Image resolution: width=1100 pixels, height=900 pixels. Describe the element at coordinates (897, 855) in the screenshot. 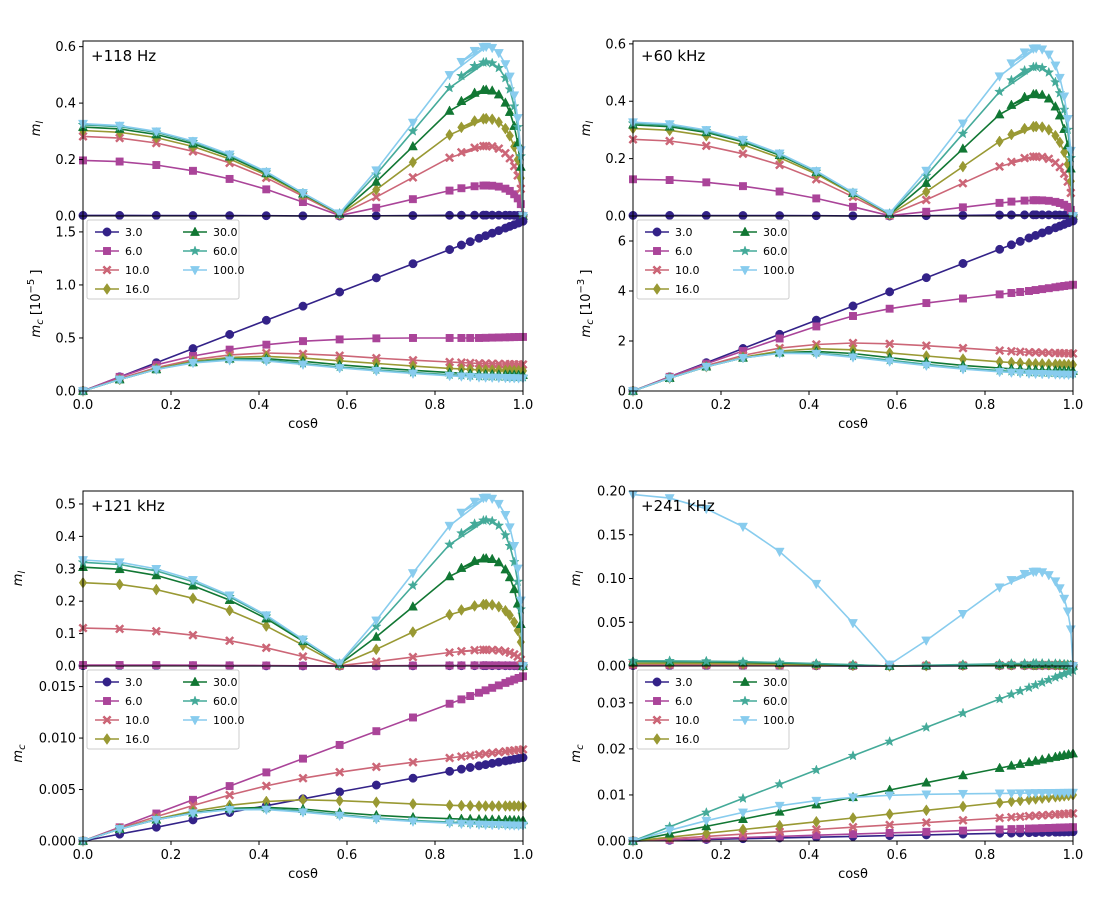

I see `xtick-label: 0.6` at that location.